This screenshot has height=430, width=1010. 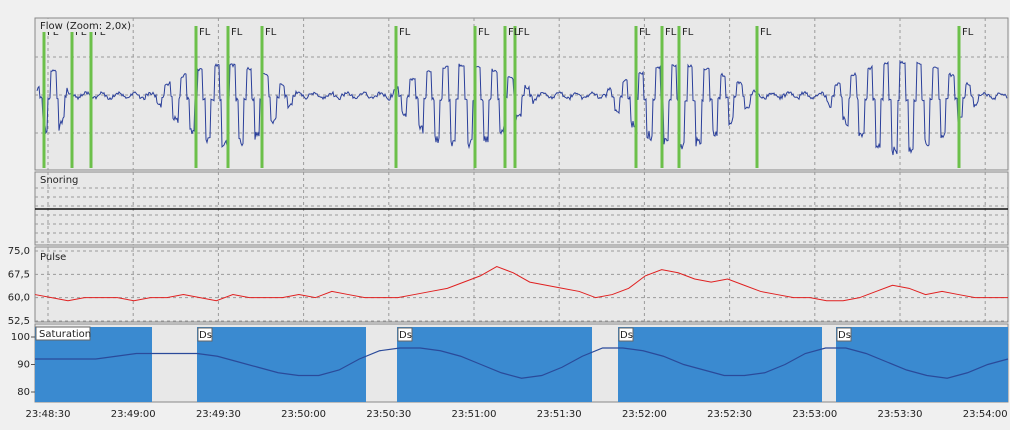 I want to click on pulse-tick-label: 67,5, so click(x=19, y=274).